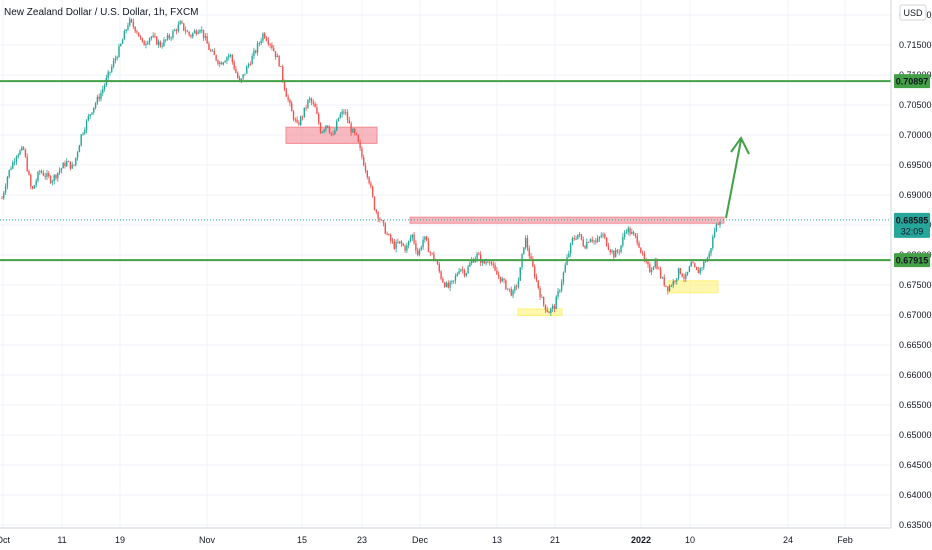  I want to click on x-tick-label: Feb, so click(845, 540).